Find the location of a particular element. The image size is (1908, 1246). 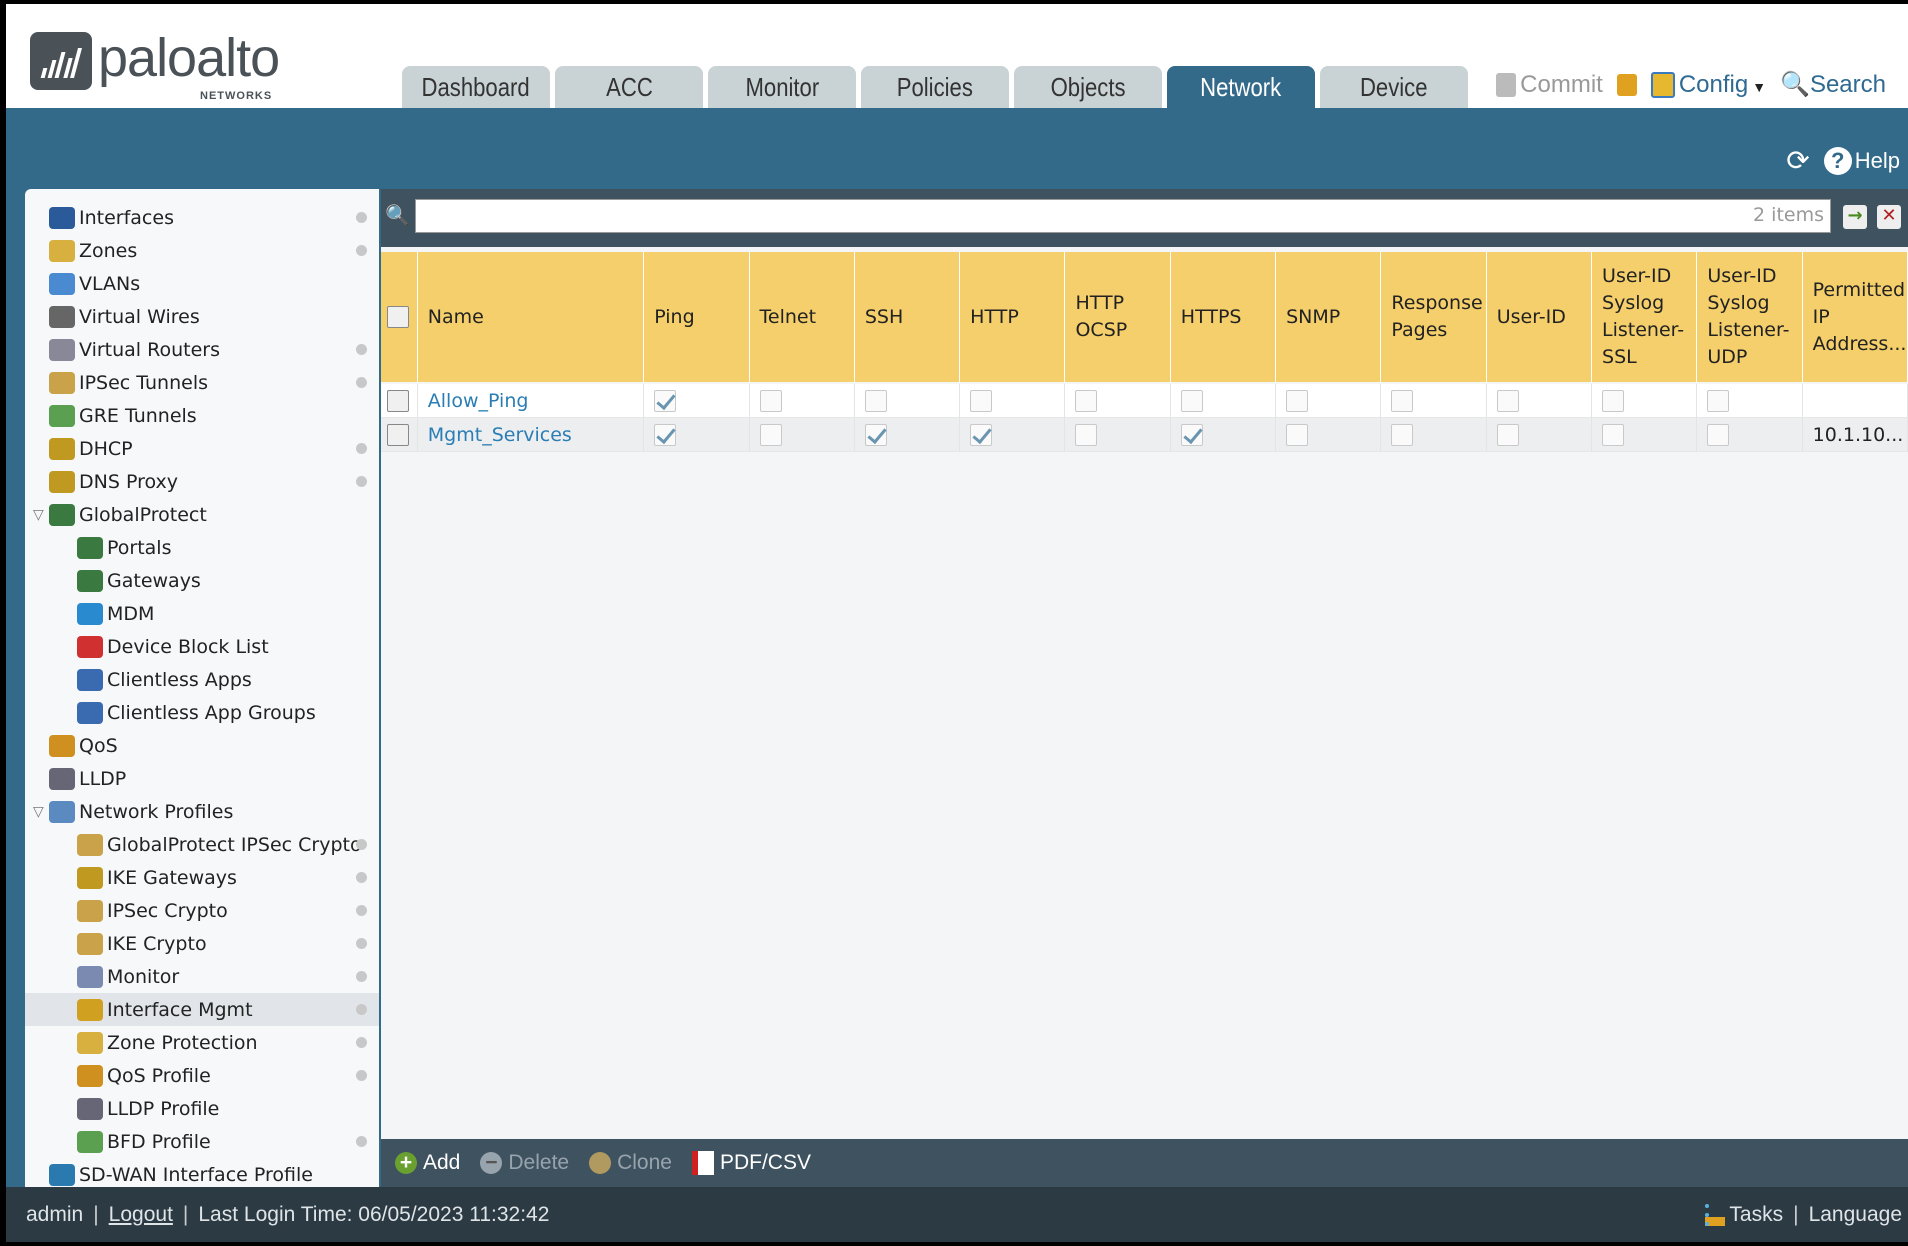

column-header: User-ID is located at coordinates (1540, 317).